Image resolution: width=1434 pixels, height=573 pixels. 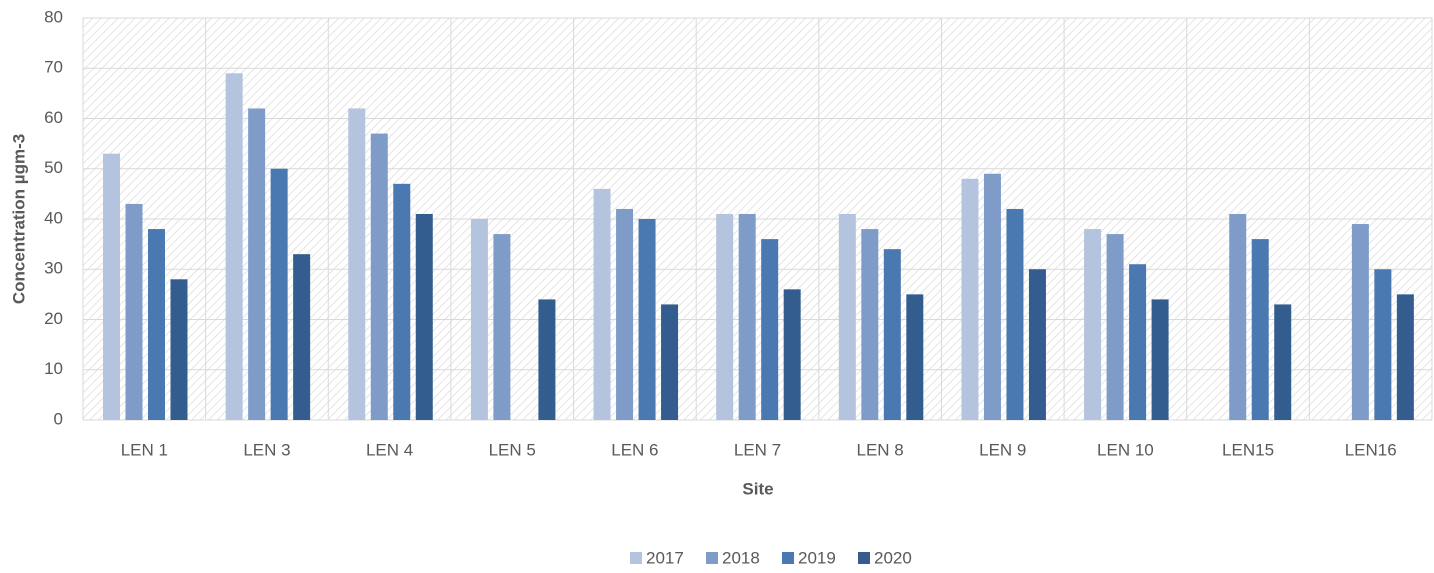 What do you see at coordinates (53, 368) in the screenshot?
I see `y-tick-label: 10` at bounding box center [53, 368].